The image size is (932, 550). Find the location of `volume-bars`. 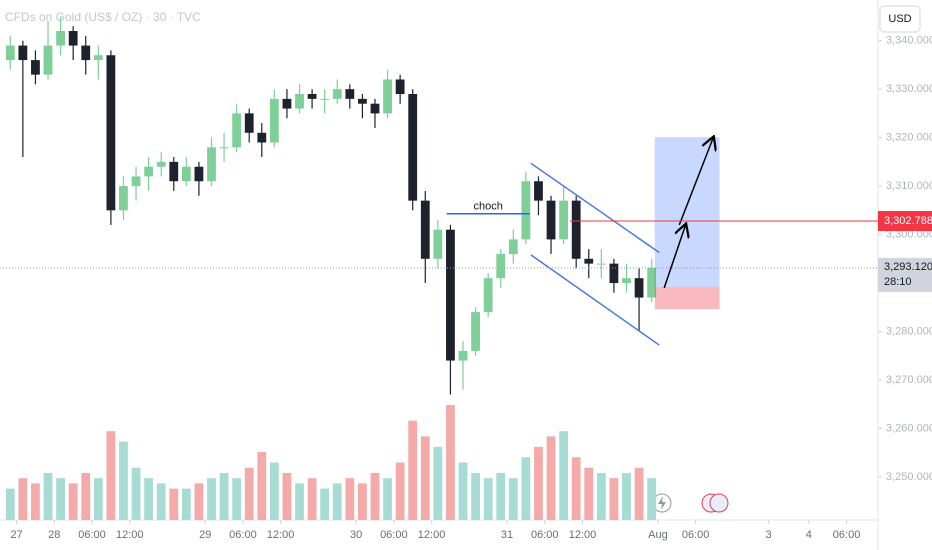

volume-bars is located at coordinates (331, 462).